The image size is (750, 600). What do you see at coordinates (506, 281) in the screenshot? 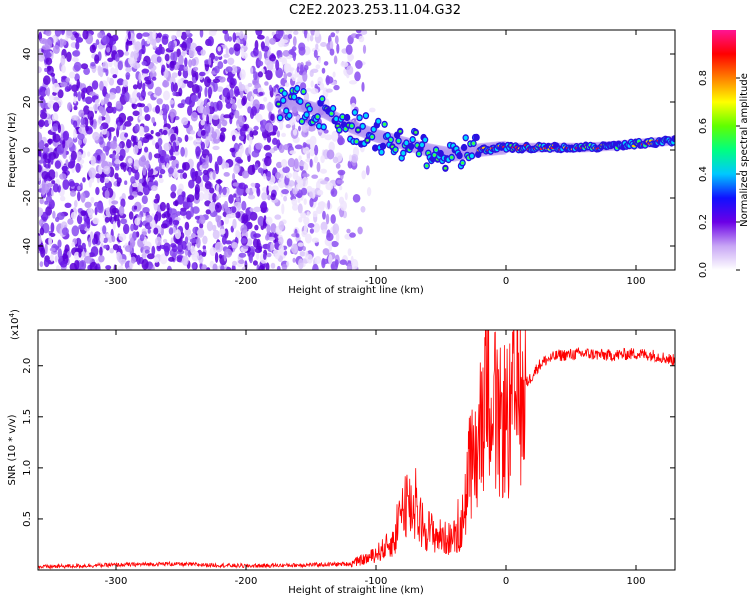
I see `spectrogram-x-tick-label: 0` at bounding box center [506, 281].